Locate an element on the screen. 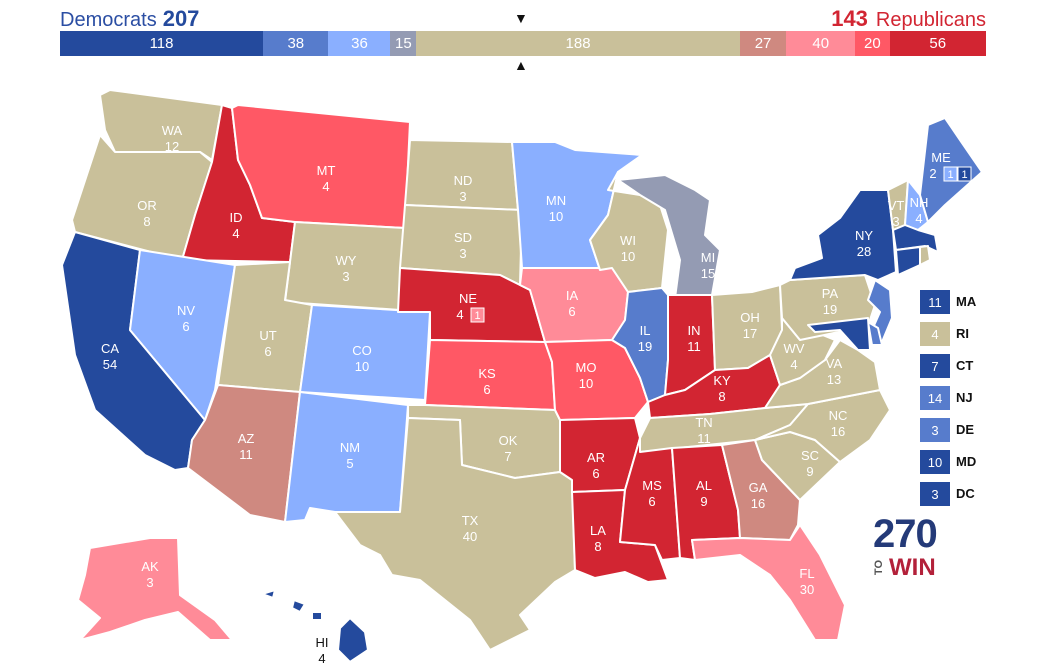  state-label-sd: SD is located at coordinates (463, 237).